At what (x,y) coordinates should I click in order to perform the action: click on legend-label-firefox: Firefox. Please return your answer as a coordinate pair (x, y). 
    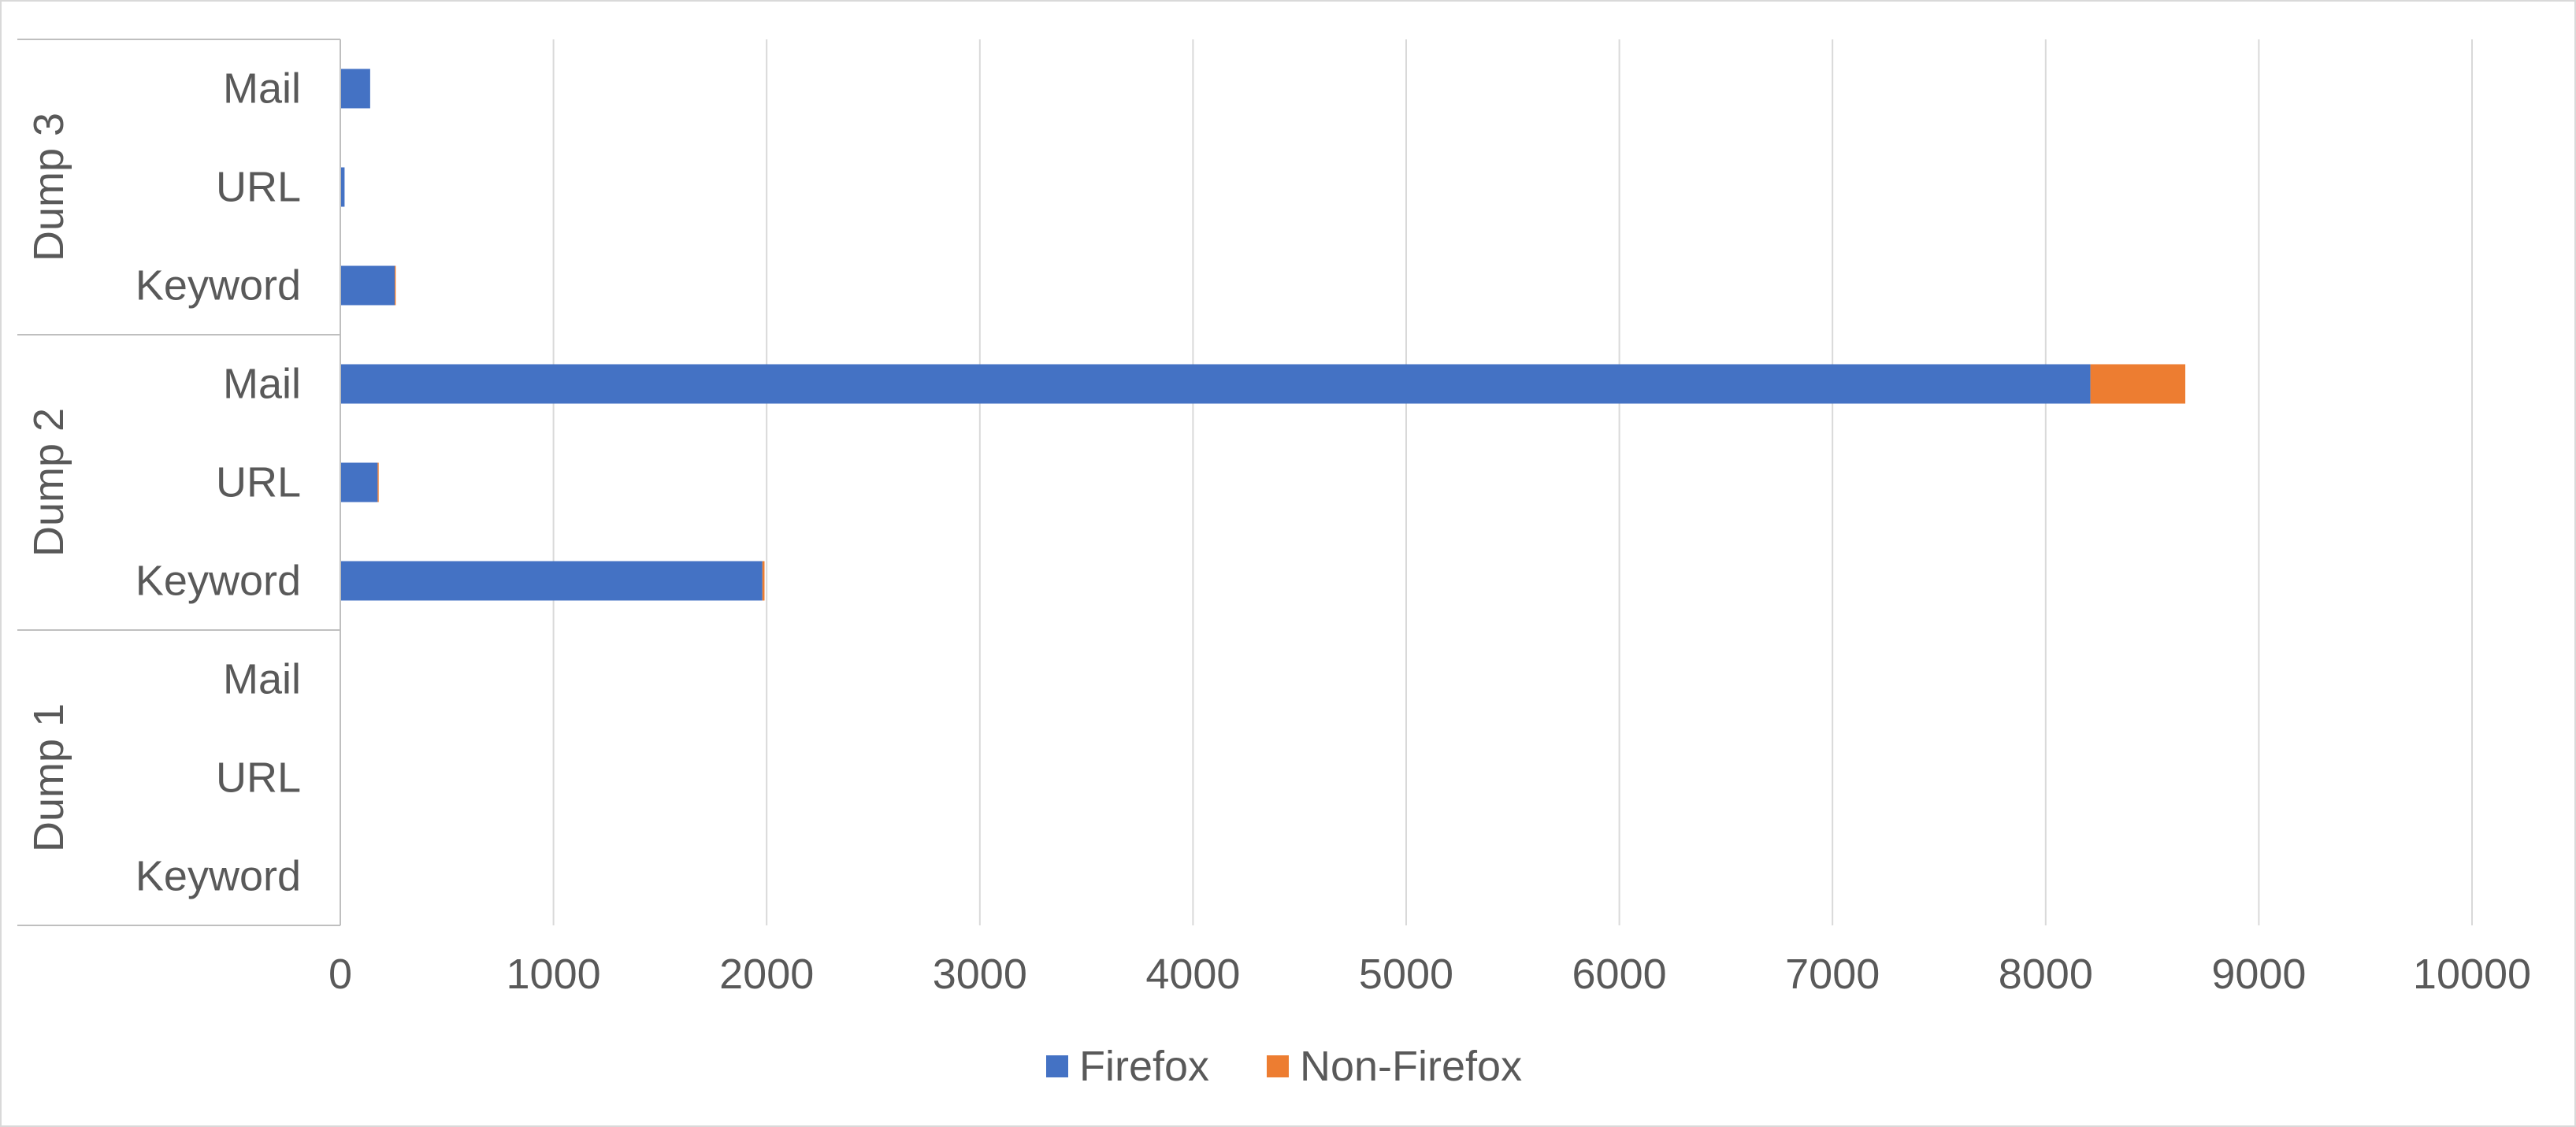
    Looking at the image, I should click on (1144, 1067).